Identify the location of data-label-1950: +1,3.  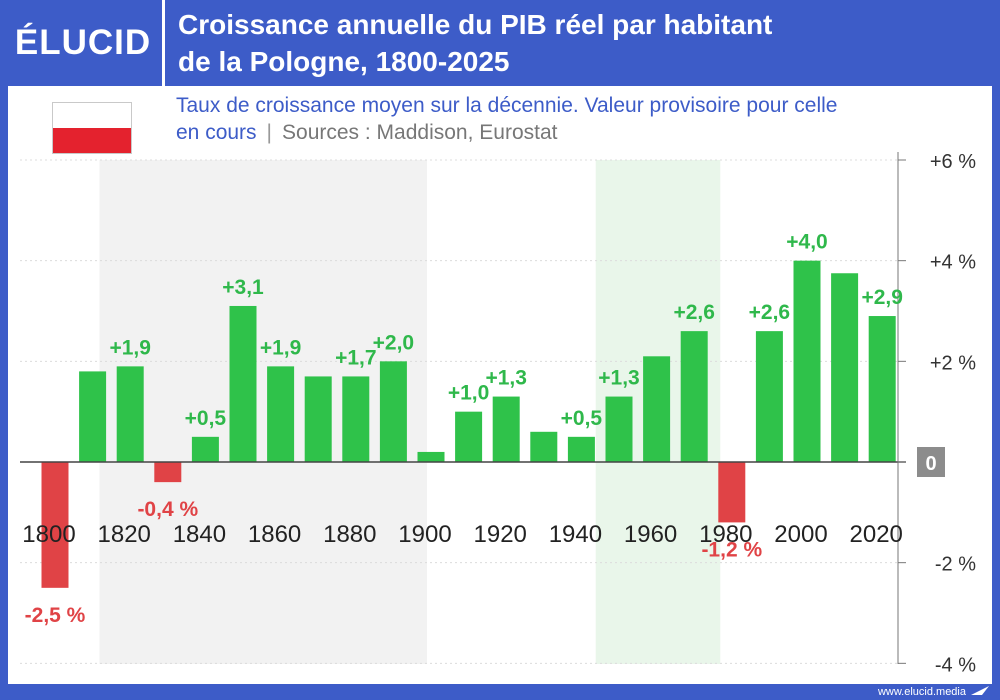
(618, 378).